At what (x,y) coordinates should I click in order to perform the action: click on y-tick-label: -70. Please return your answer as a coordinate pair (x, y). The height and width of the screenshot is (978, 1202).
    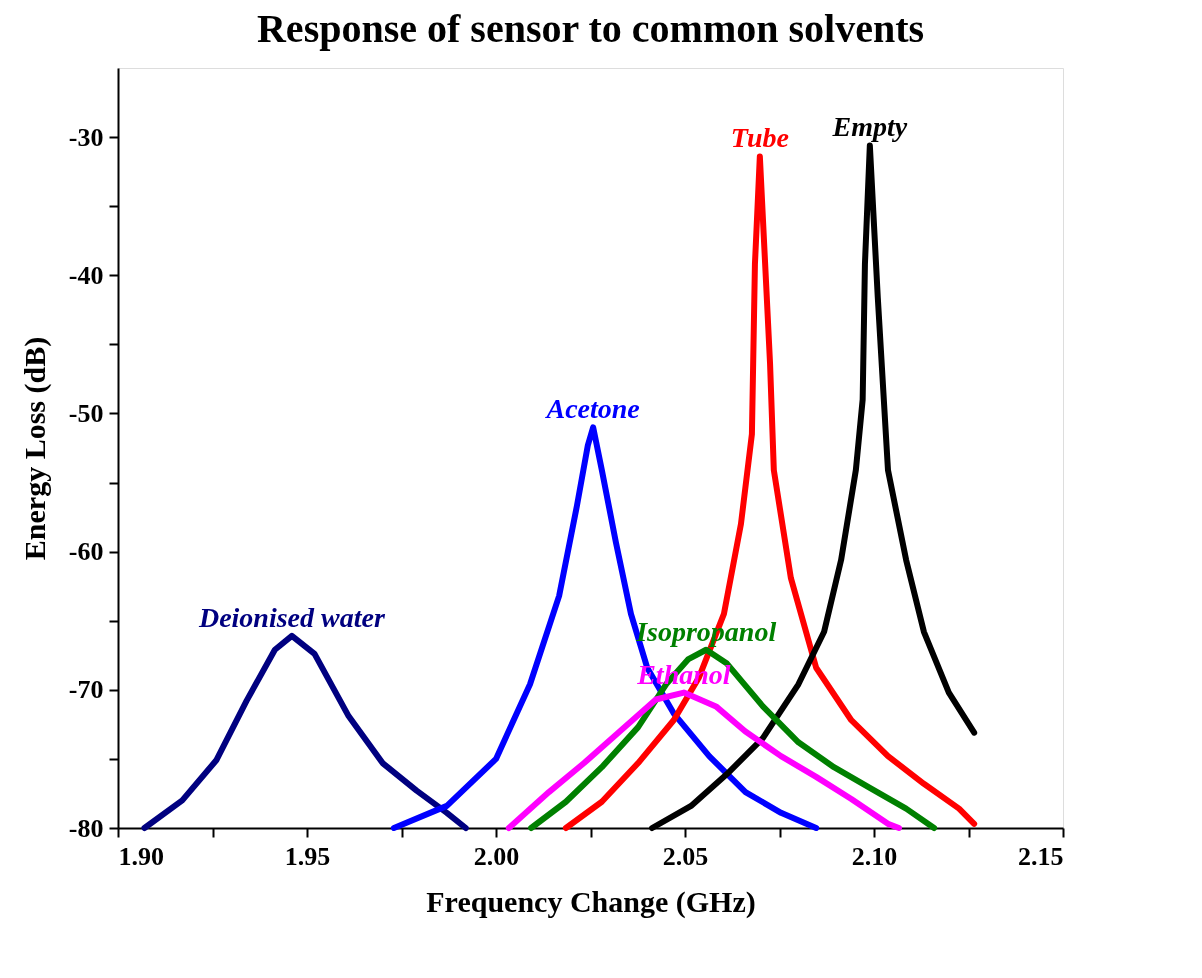
    Looking at the image, I should click on (86, 690).